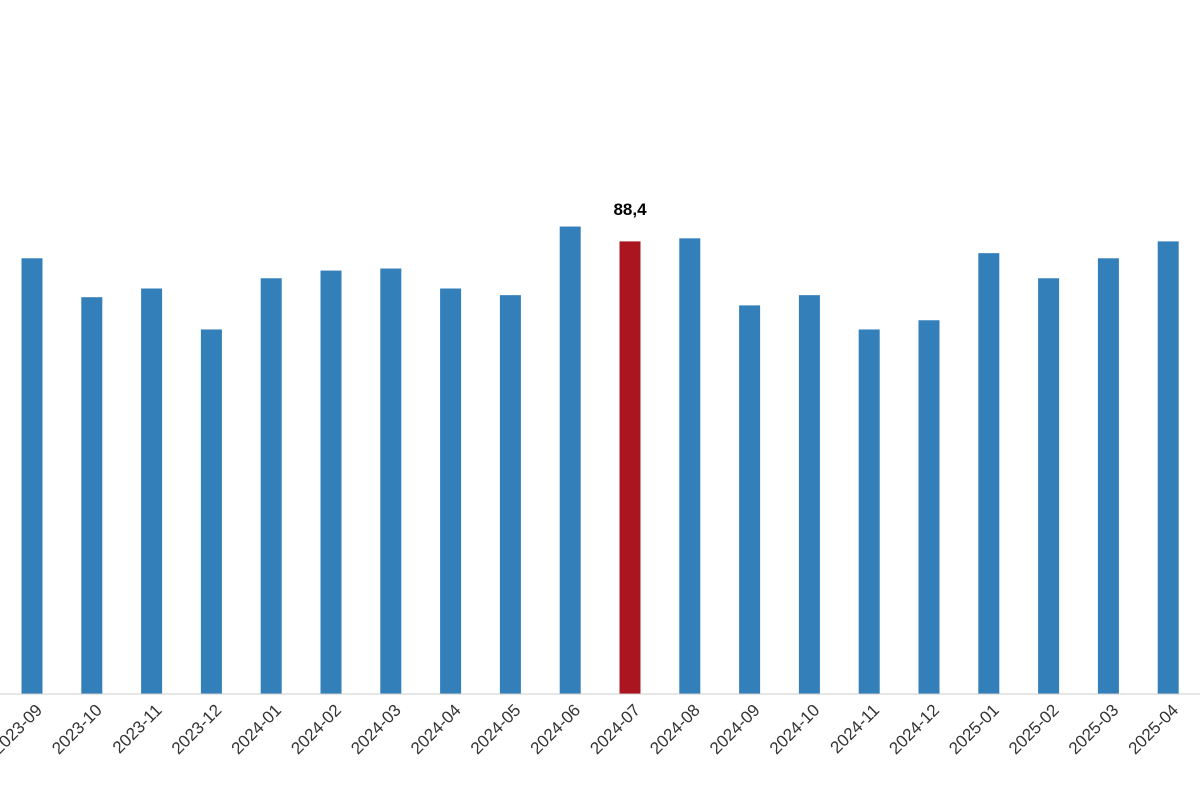 The image size is (1200, 800). What do you see at coordinates (496, 730) in the screenshot?
I see `x-tick-label: 2024-05` at bounding box center [496, 730].